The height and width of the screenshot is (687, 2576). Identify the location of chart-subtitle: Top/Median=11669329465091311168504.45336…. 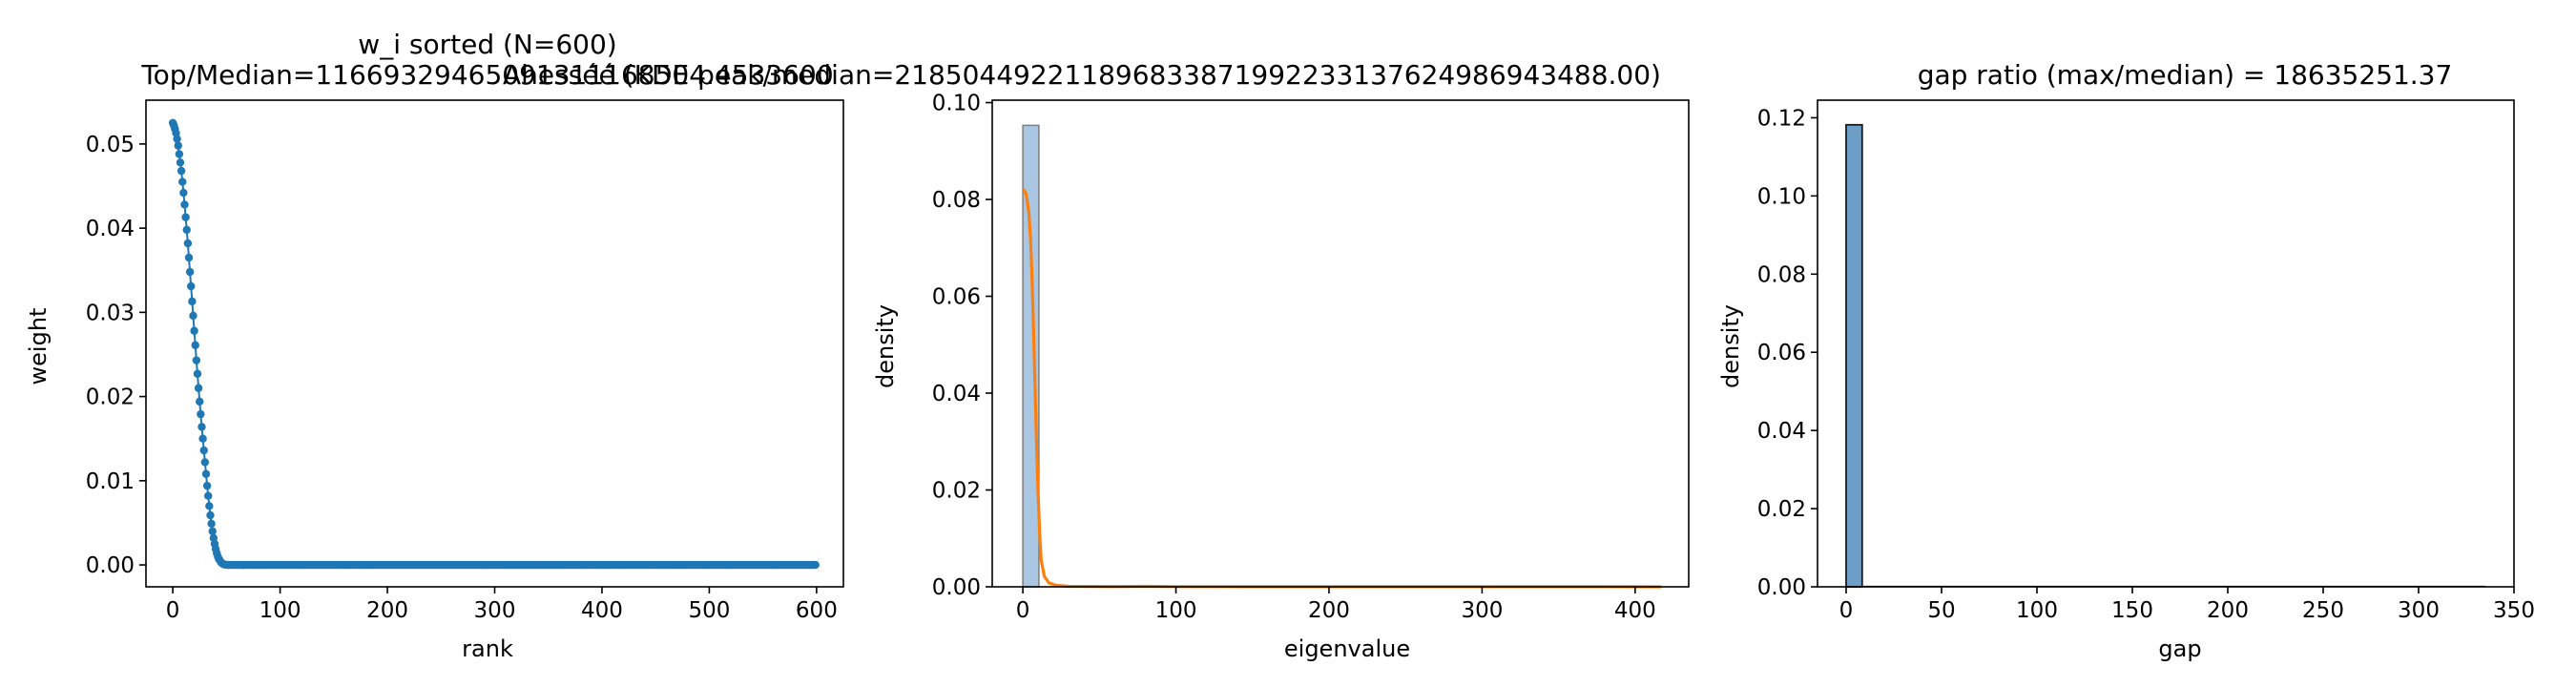
(486, 75).